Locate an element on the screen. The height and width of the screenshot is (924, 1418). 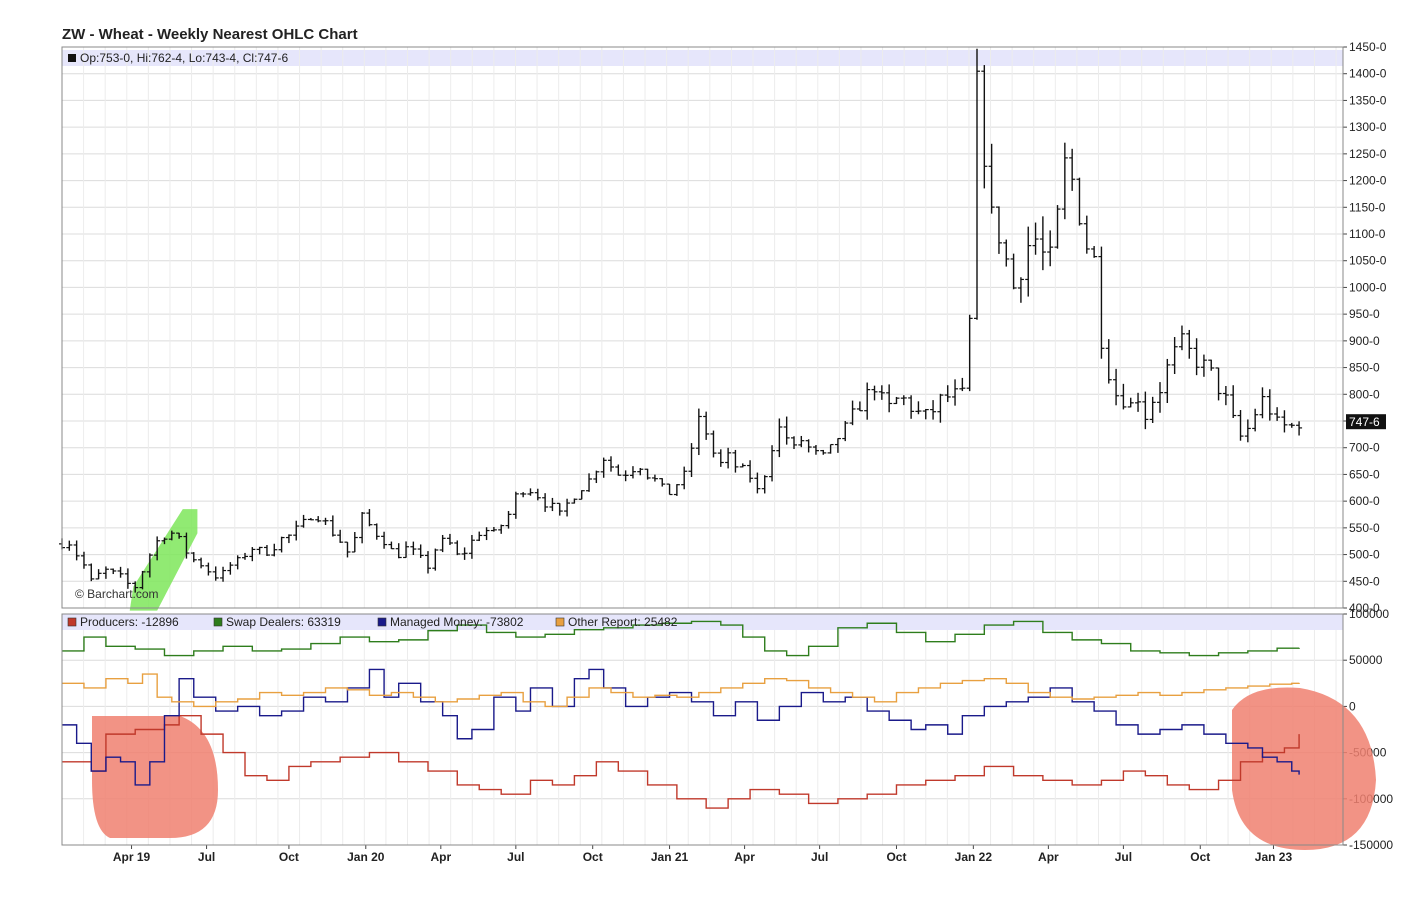
price-y-tick-label: 550-0 is located at coordinates (1364, 528).